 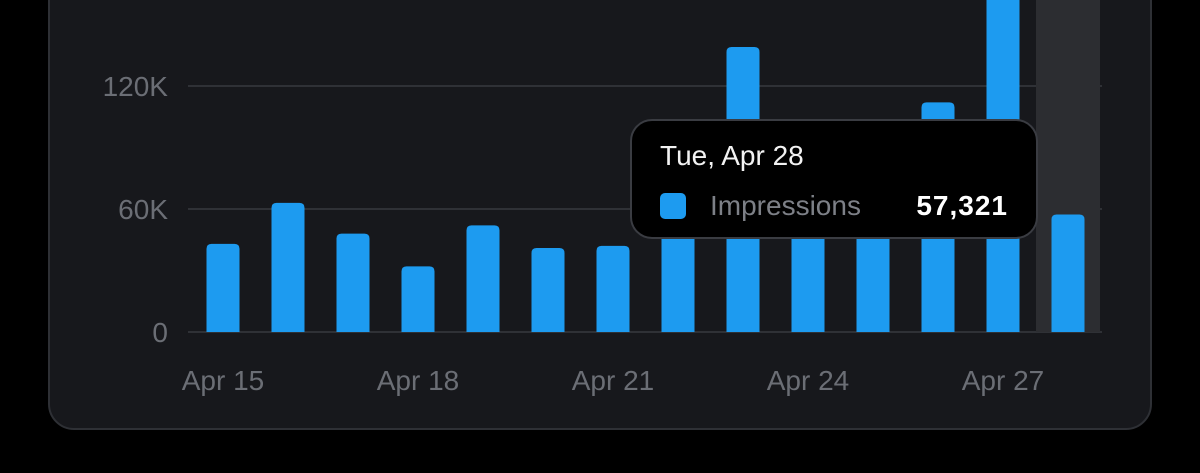 I want to click on x-axis-labels: Apr 15 Apr 18 Apr 21 Apr 24 Apr 27, so click(x=613, y=380).